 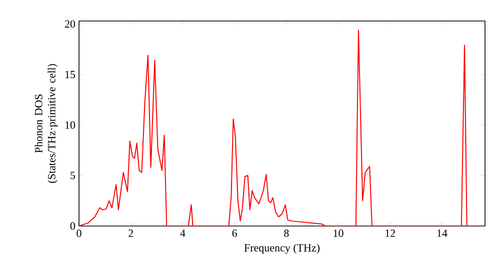 What do you see at coordinates (46, 123) in the screenshot?
I see `y-axis-title: Phonon DOS (States/THz·primitive cell)` at bounding box center [46, 123].